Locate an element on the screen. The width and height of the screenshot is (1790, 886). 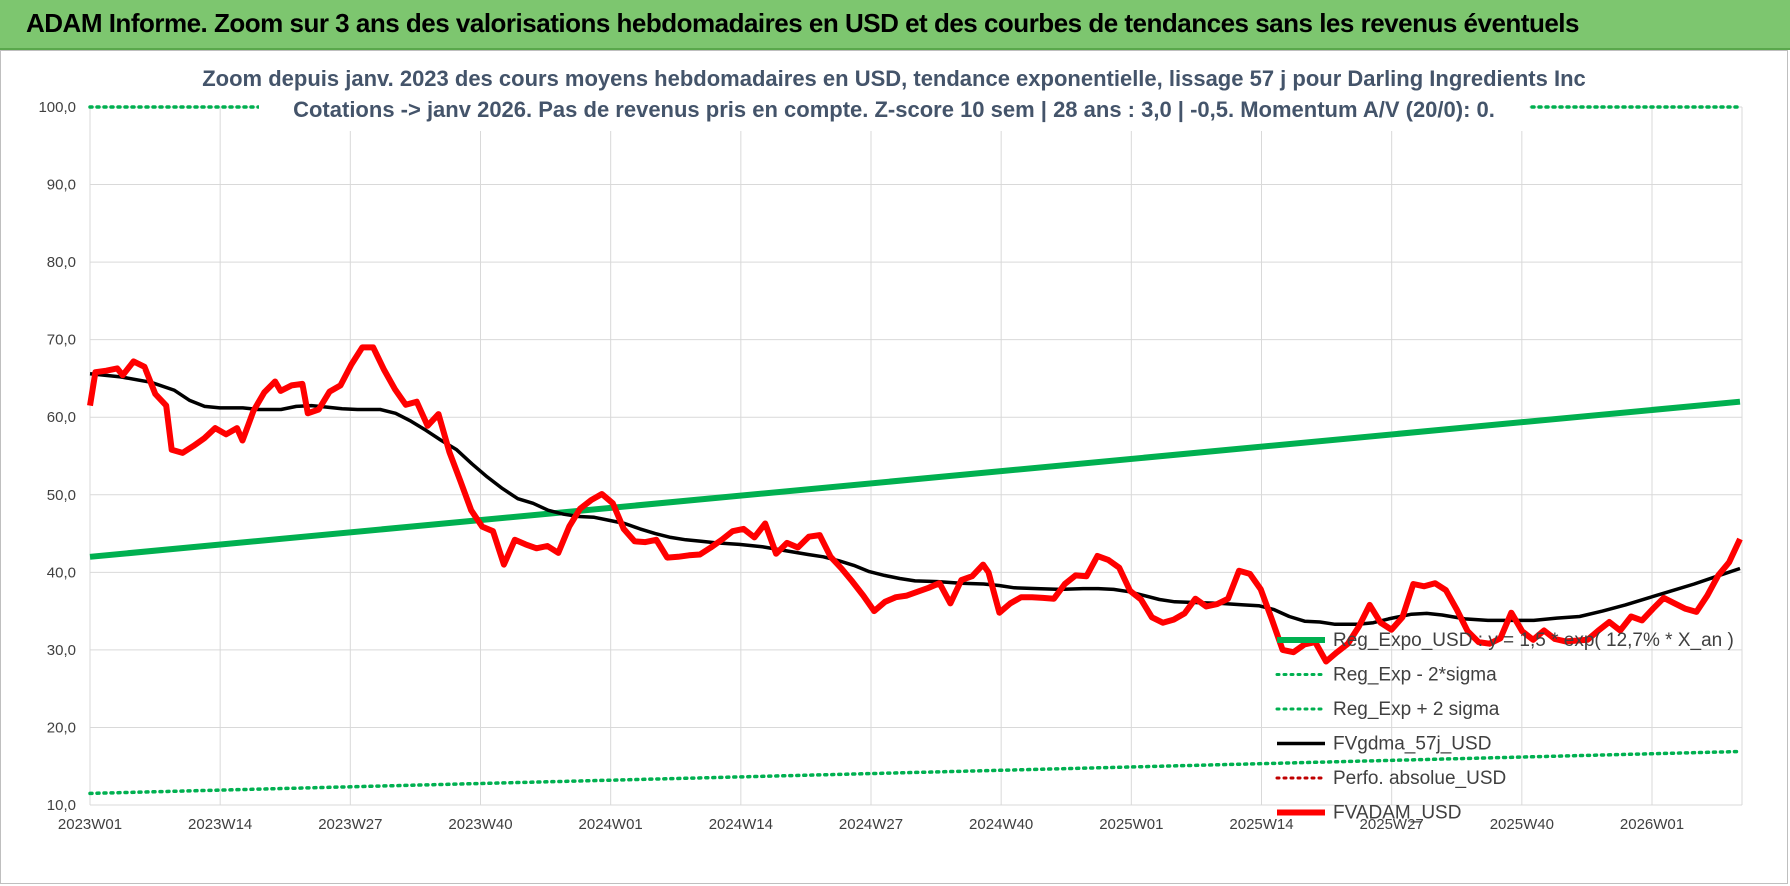
x-tick-label: 2023W01 is located at coordinates (90, 824).